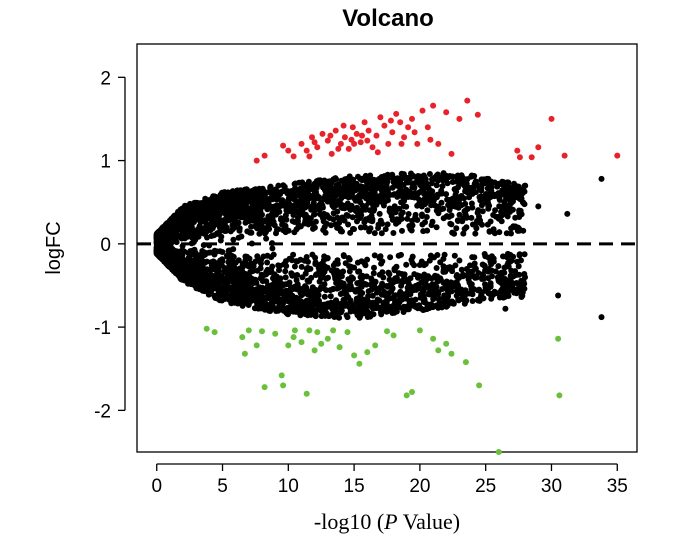 Image resolution: width=700 pixels, height=544 pixels. Describe the element at coordinates (387, 521) in the screenshot. I see `x-axis-label: -log10 (P Value)` at that location.